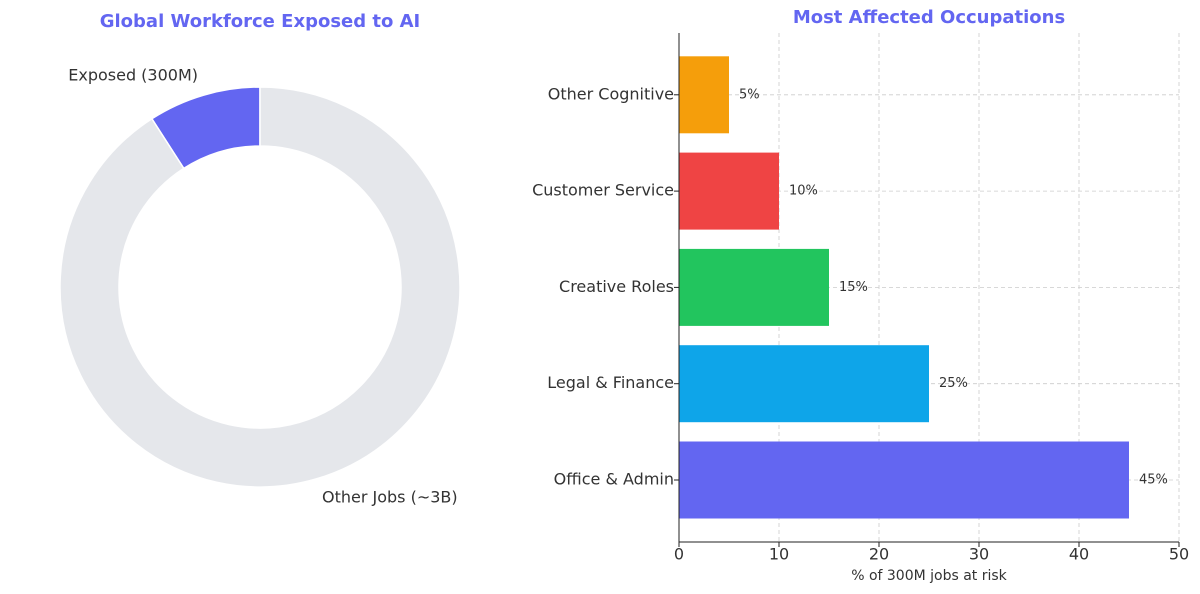 The image size is (1200, 594). I want to click on y-tick-label: Legal & Finance, so click(610, 382).